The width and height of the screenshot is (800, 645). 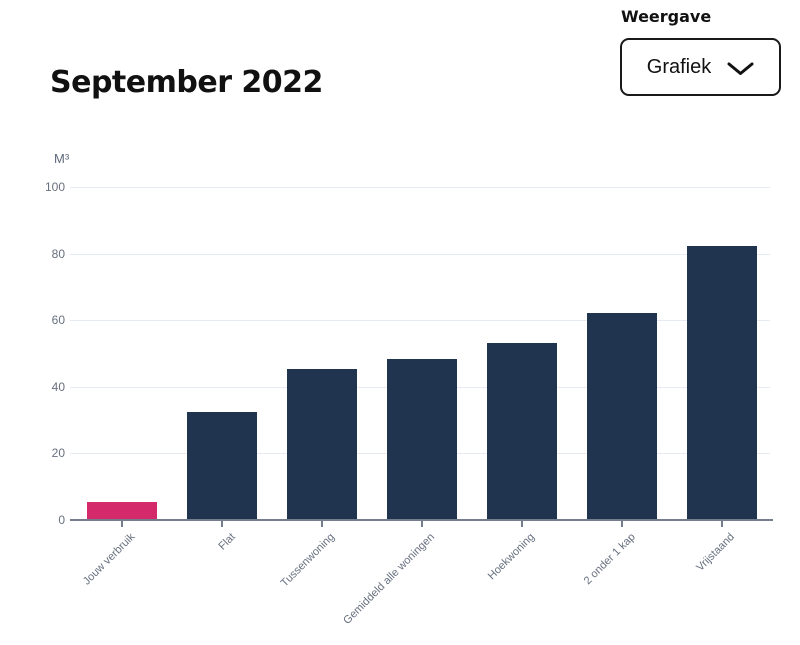 I want to click on x-tick-label: Gemiddeld alle woningen, so click(x=389, y=579).